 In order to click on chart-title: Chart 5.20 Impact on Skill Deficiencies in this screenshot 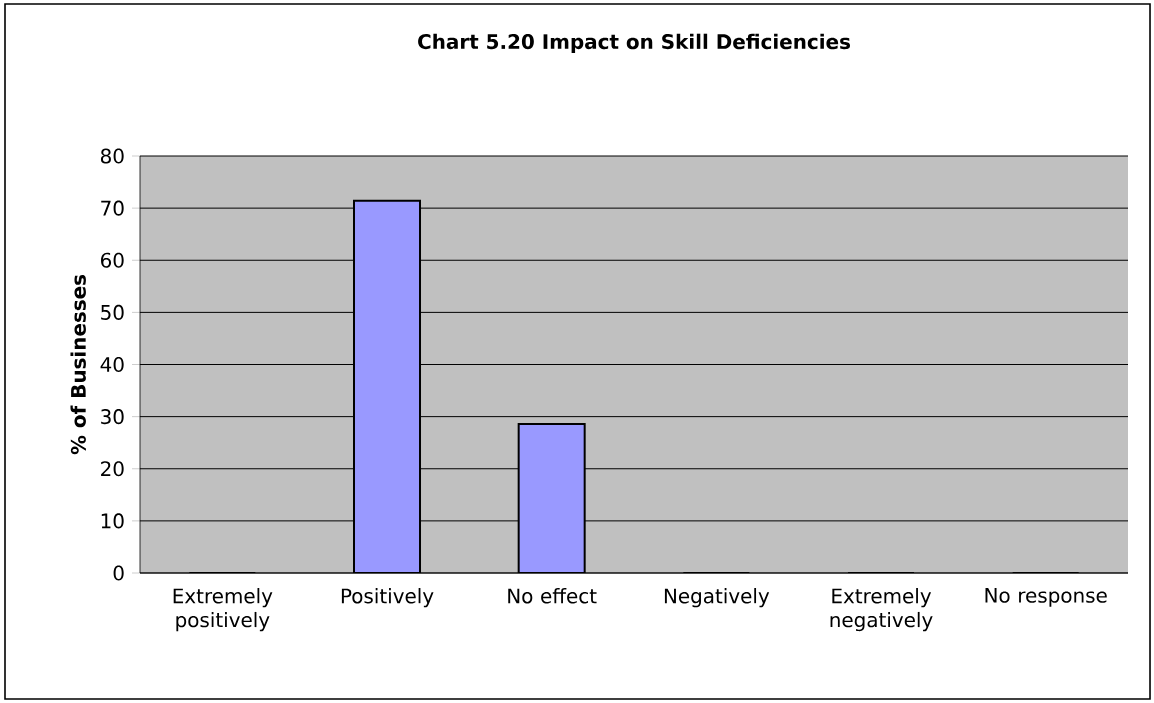, I will do `click(634, 43)`.